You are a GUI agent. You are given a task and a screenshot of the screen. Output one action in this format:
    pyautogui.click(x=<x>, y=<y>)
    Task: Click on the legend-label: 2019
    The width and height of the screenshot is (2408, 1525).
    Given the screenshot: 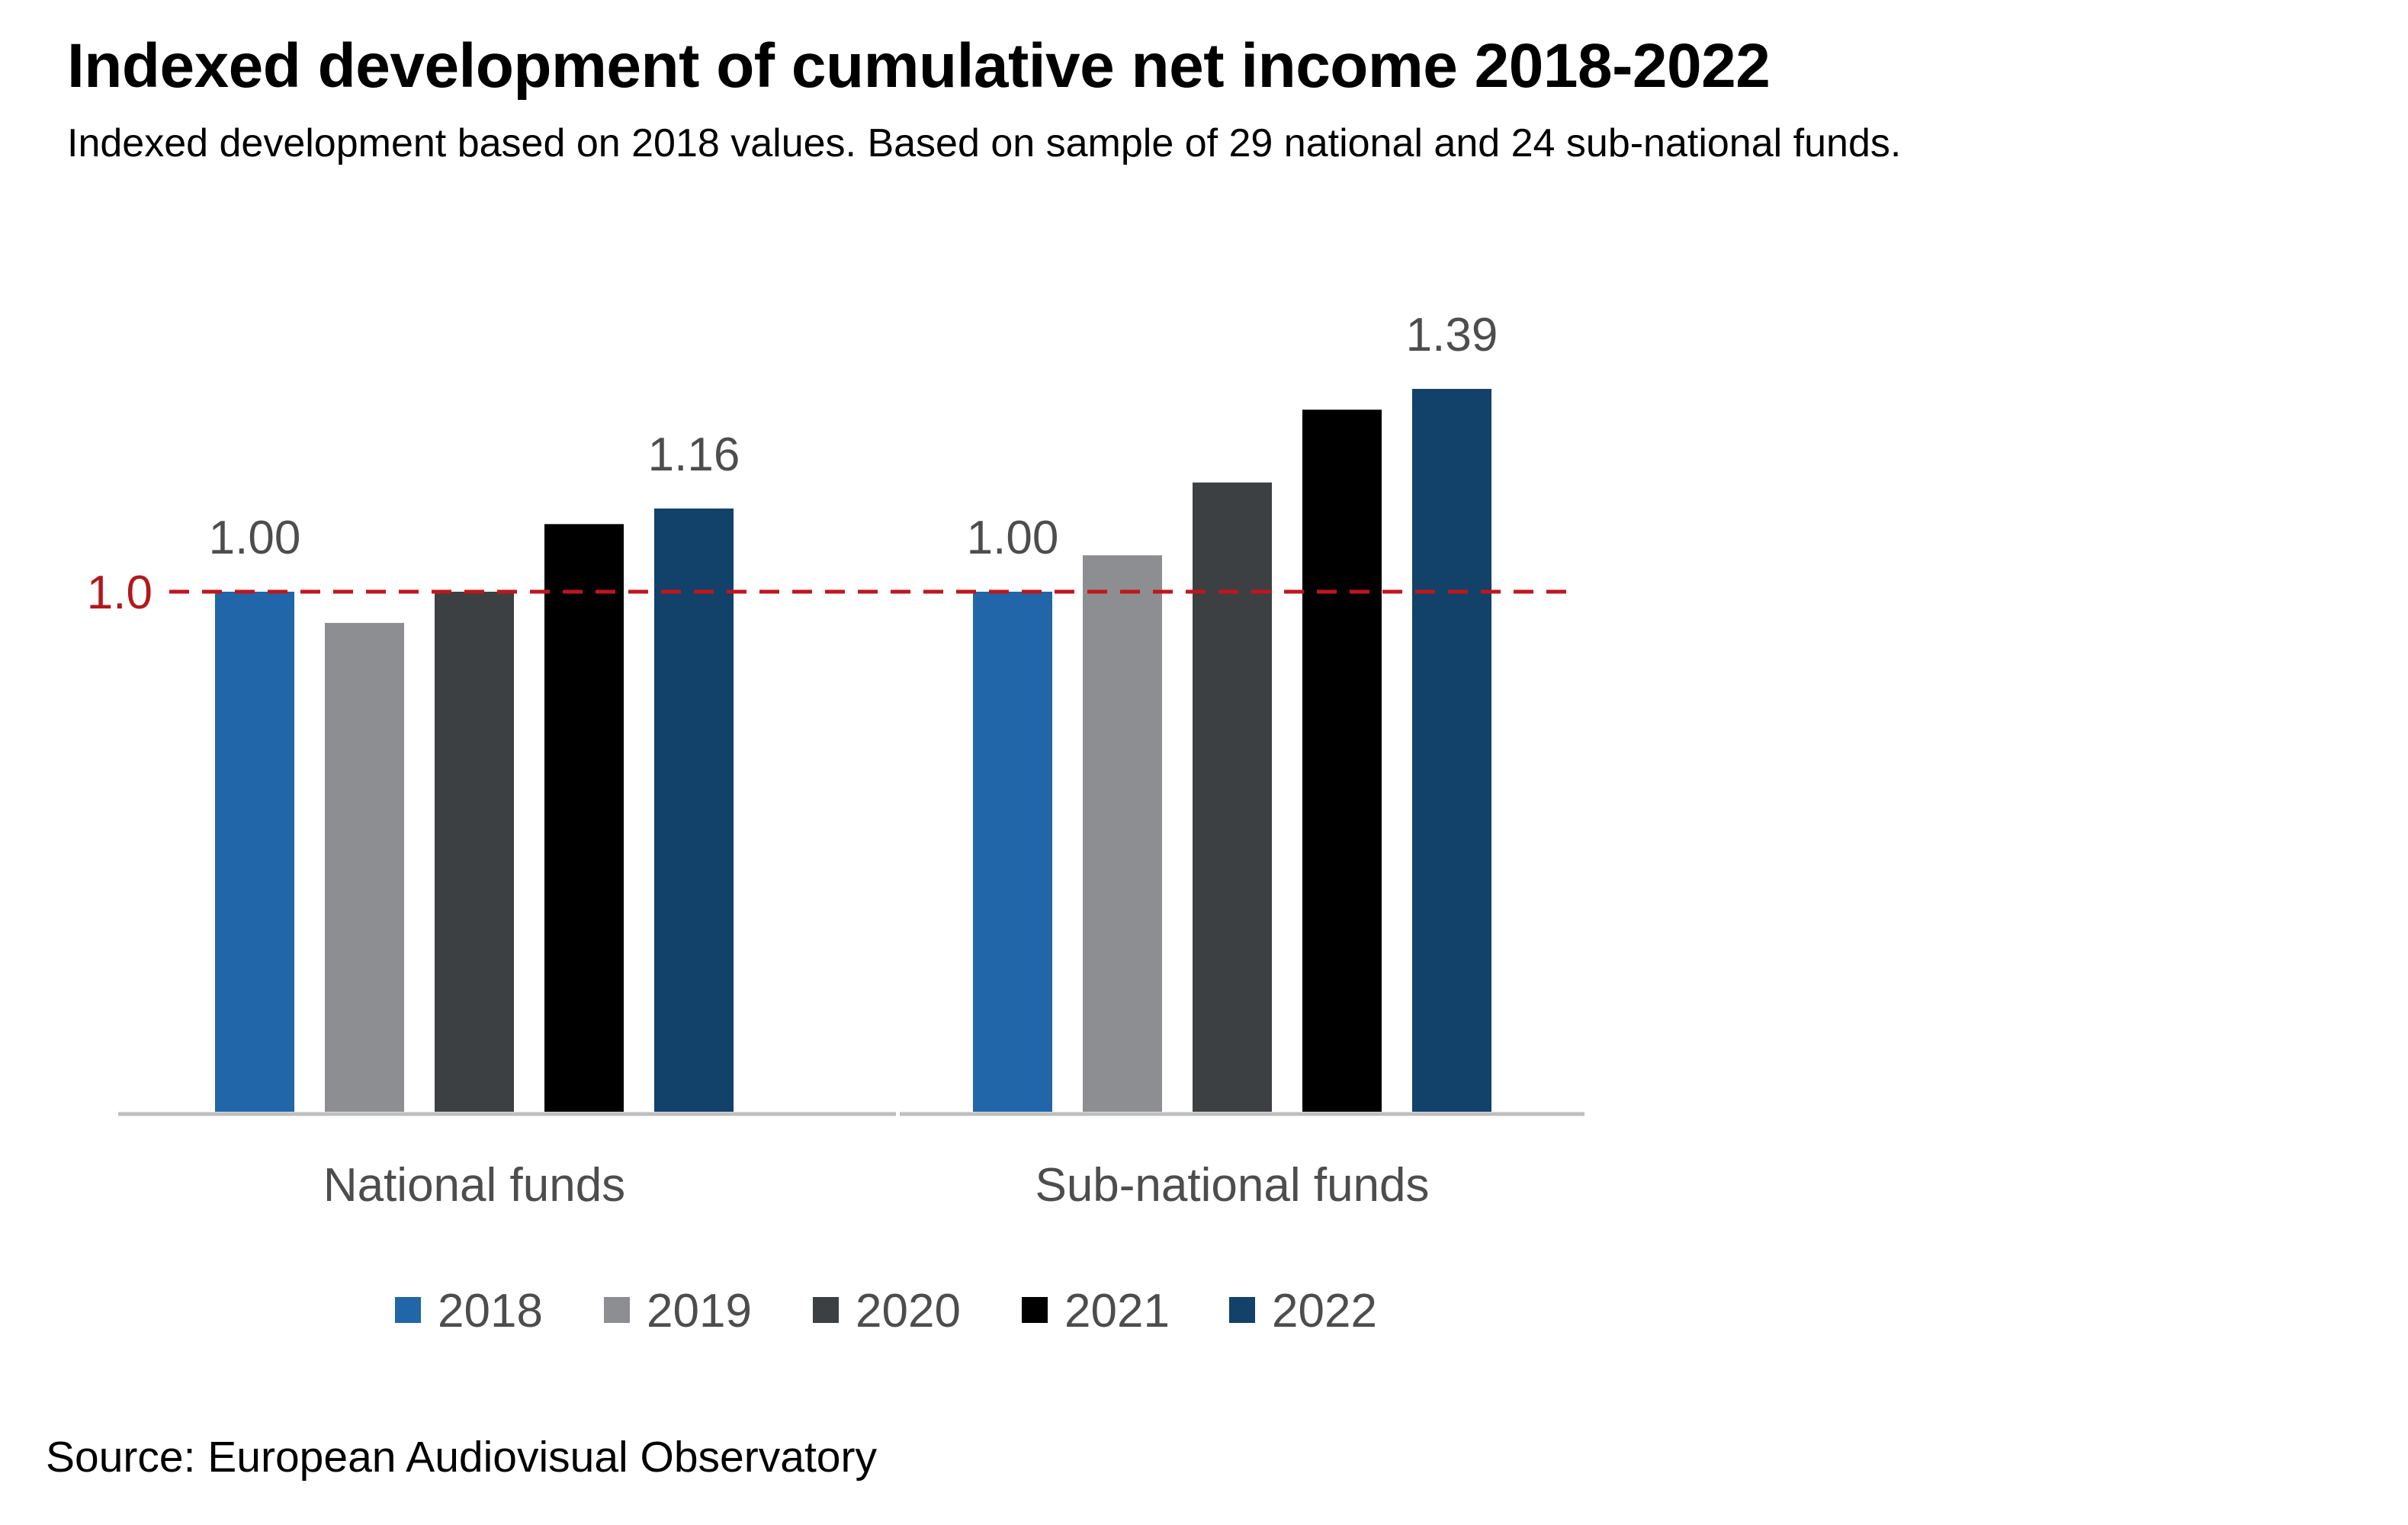 What is the action you would take?
    pyautogui.click(x=700, y=1311)
    